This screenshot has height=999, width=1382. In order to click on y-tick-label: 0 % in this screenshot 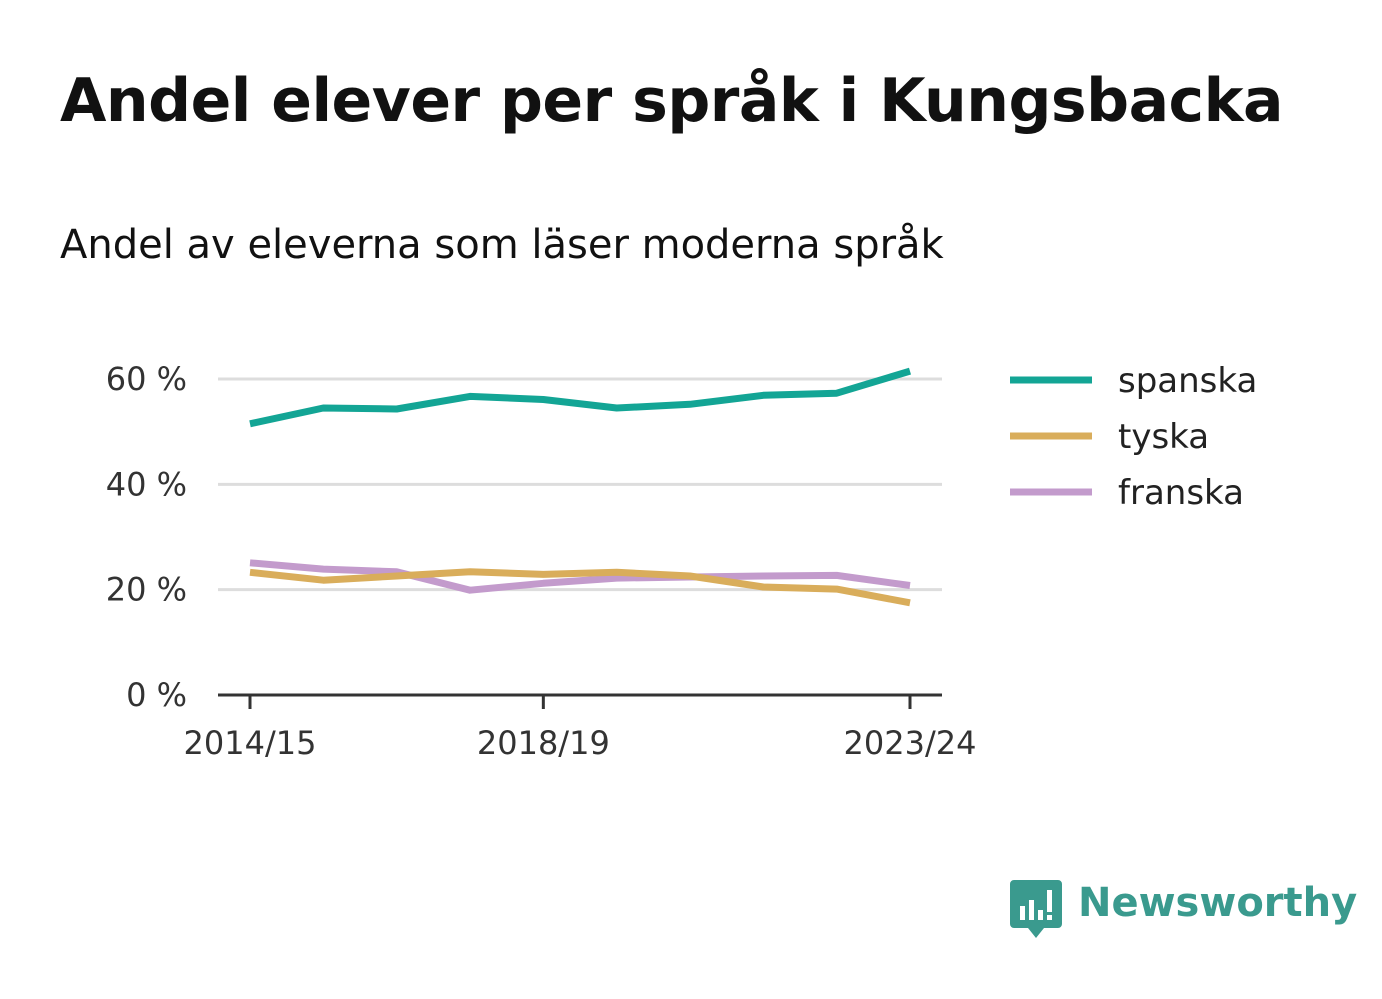, I will do `click(156, 695)`.